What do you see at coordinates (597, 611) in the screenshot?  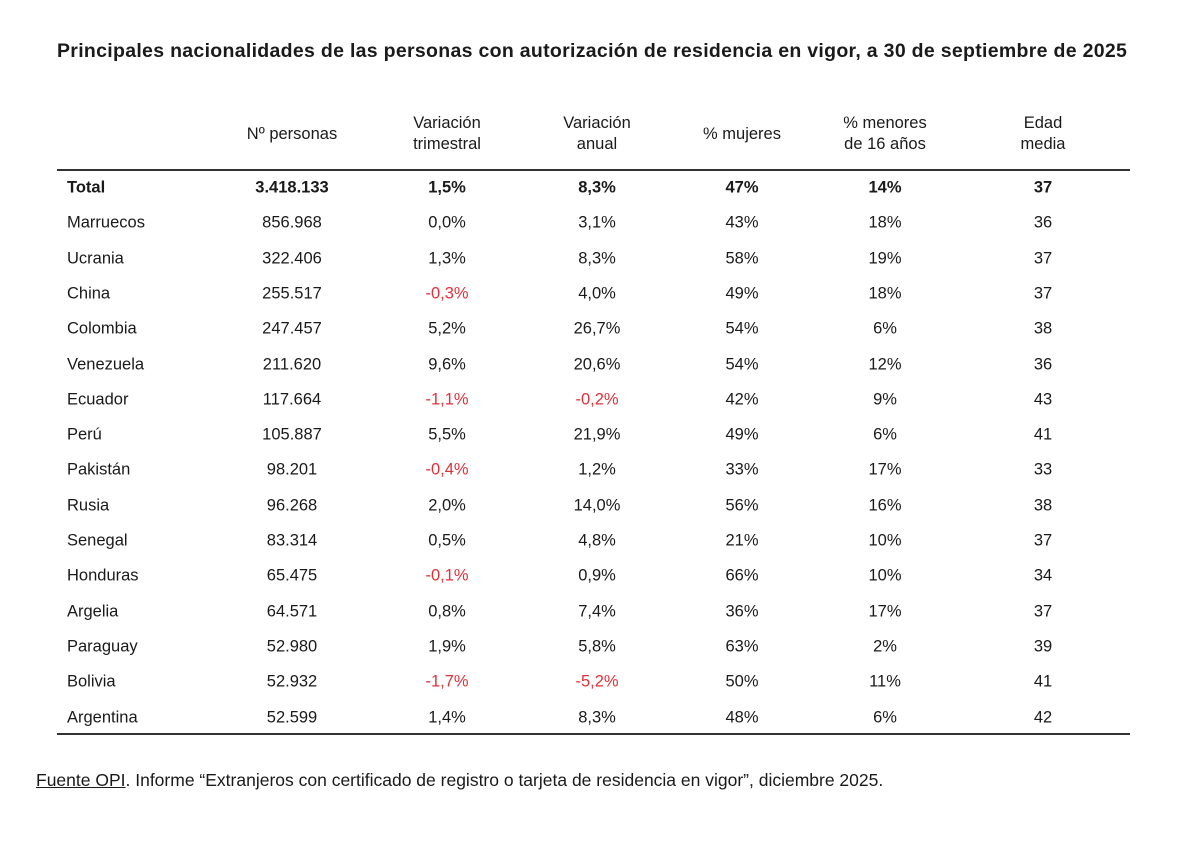 I see `cell: 7,4%` at bounding box center [597, 611].